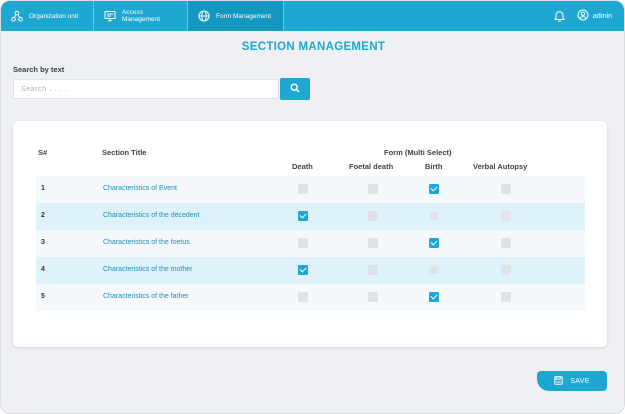 The width and height of the screenshot is (625, 414). I want to click on nav-item-organization-unit: Organization unit, so click(47, 16).